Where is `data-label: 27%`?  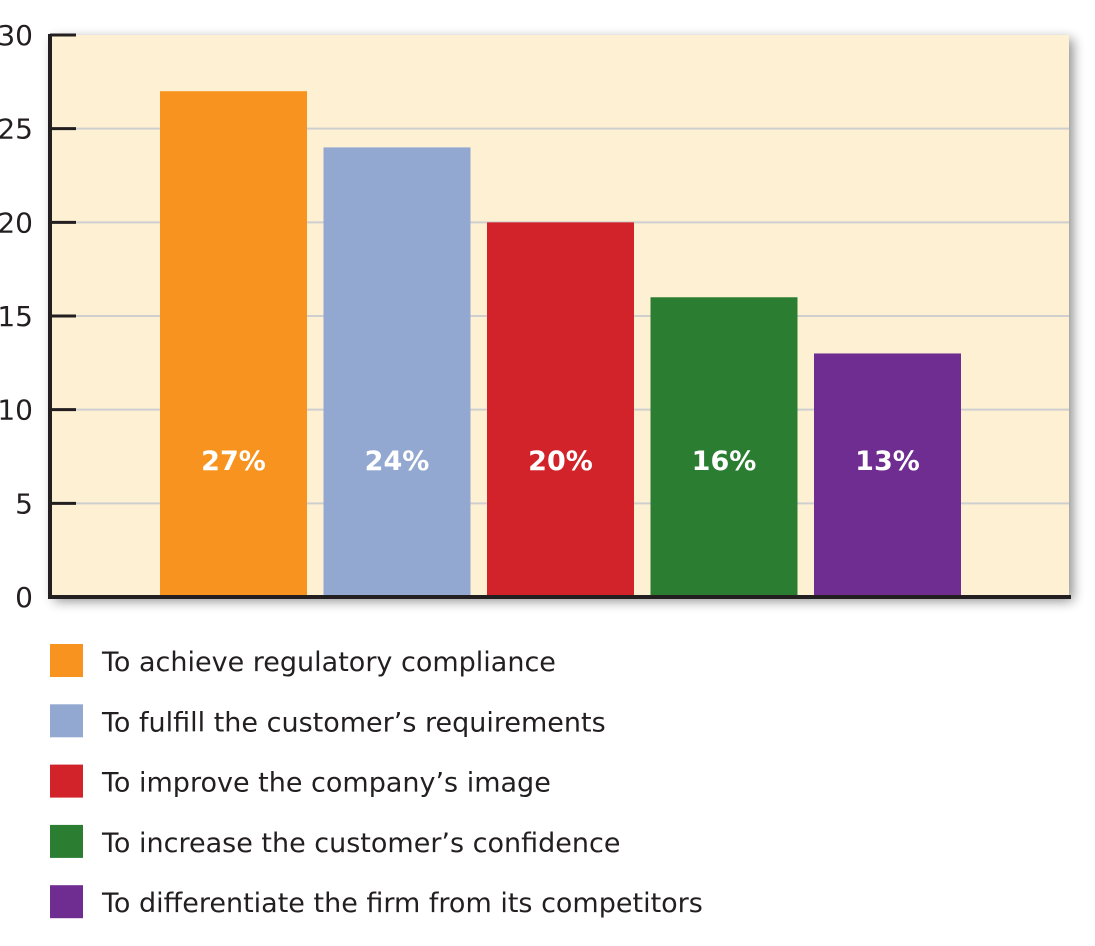
data-label: 27% is located at coordinates (233, 461).